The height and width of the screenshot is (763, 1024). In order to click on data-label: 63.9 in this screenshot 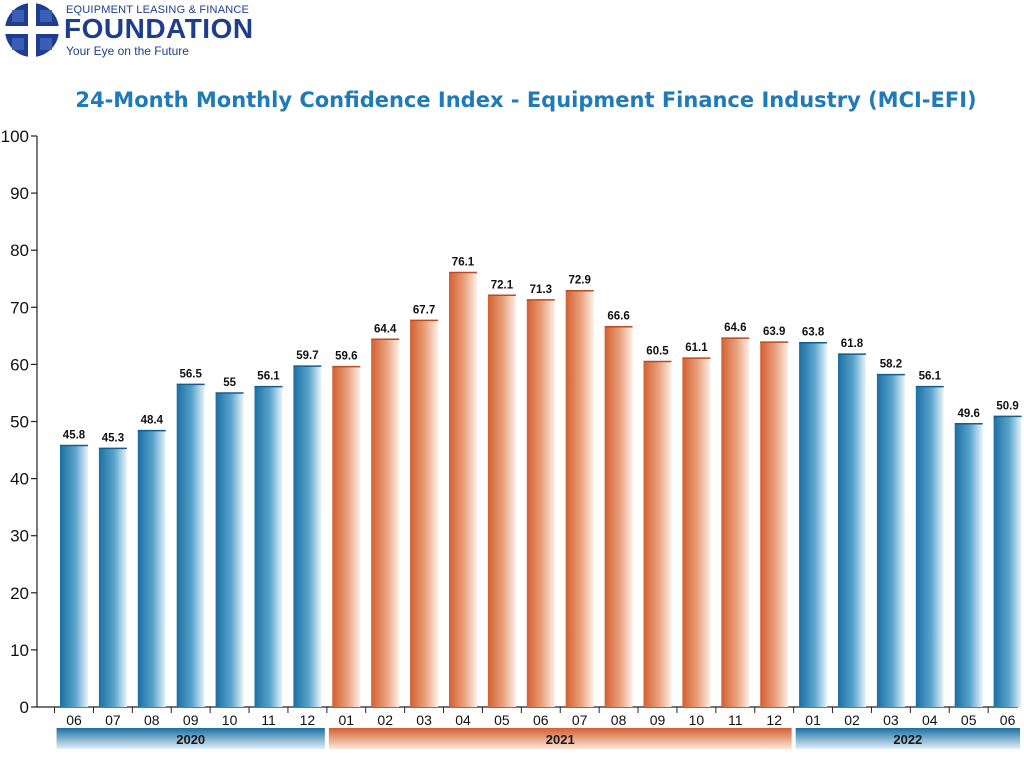, I will do `click(774, 332)`.